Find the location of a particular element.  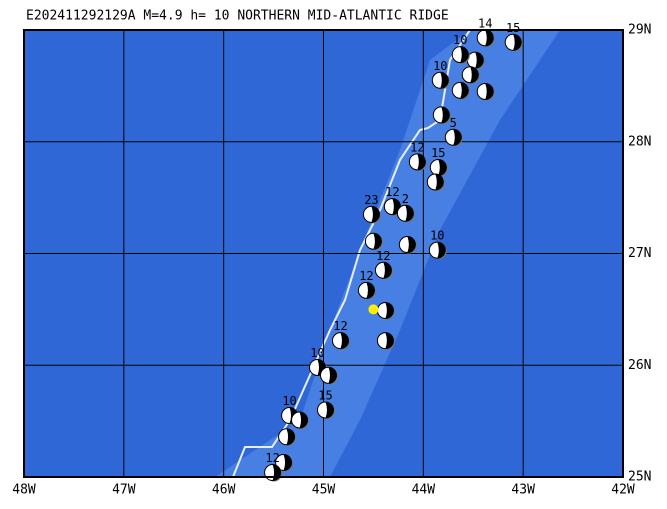

depth-label: 2 is located at coordinates (405, 199).